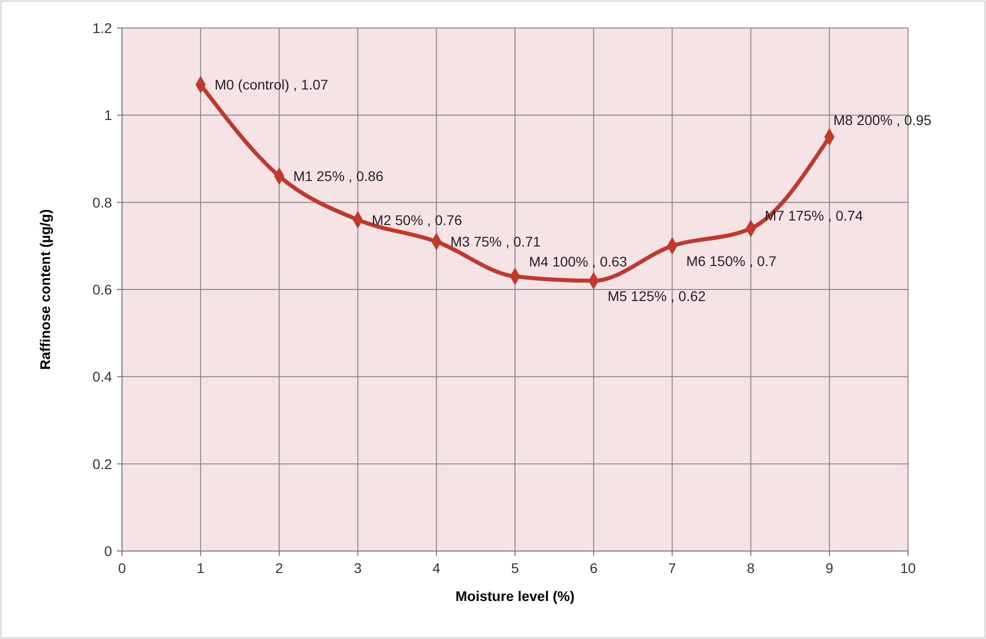 This screenshot has height=639, width=986. I want to click on data-label: M5 125% , 0.62, so click(657, 296).